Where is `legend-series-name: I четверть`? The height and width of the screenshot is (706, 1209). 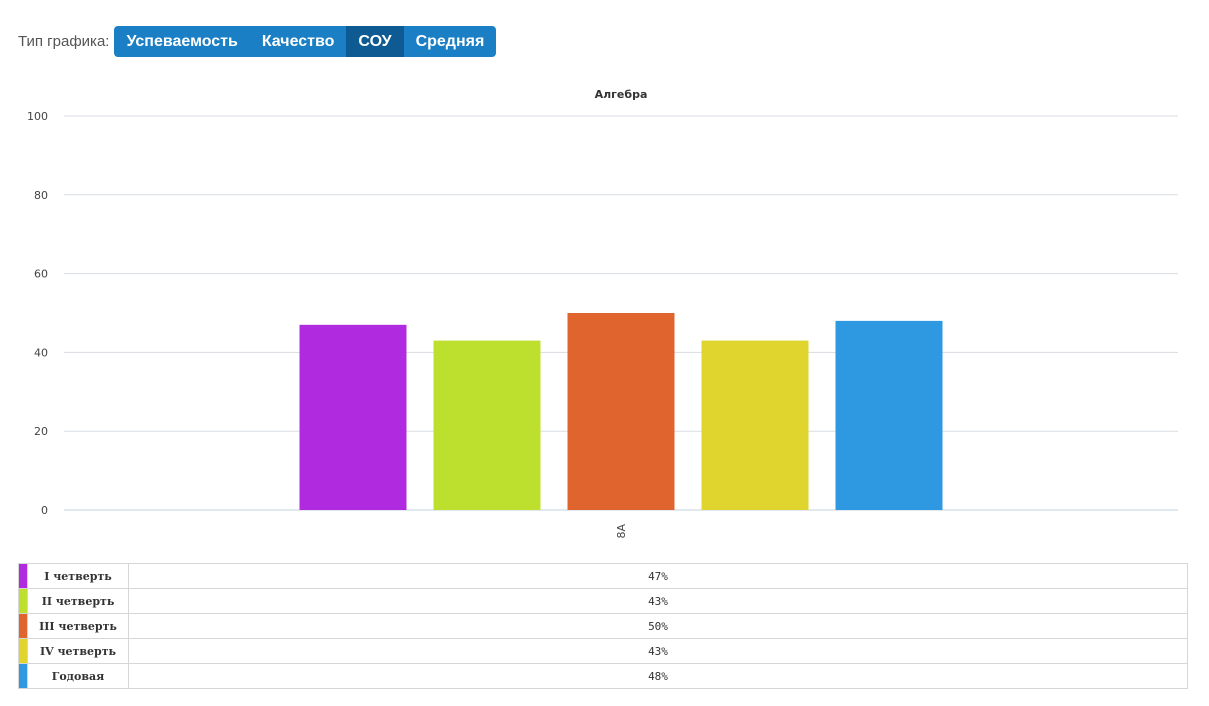 legend-series-name: I четверть is located at coordinates (78, 576).